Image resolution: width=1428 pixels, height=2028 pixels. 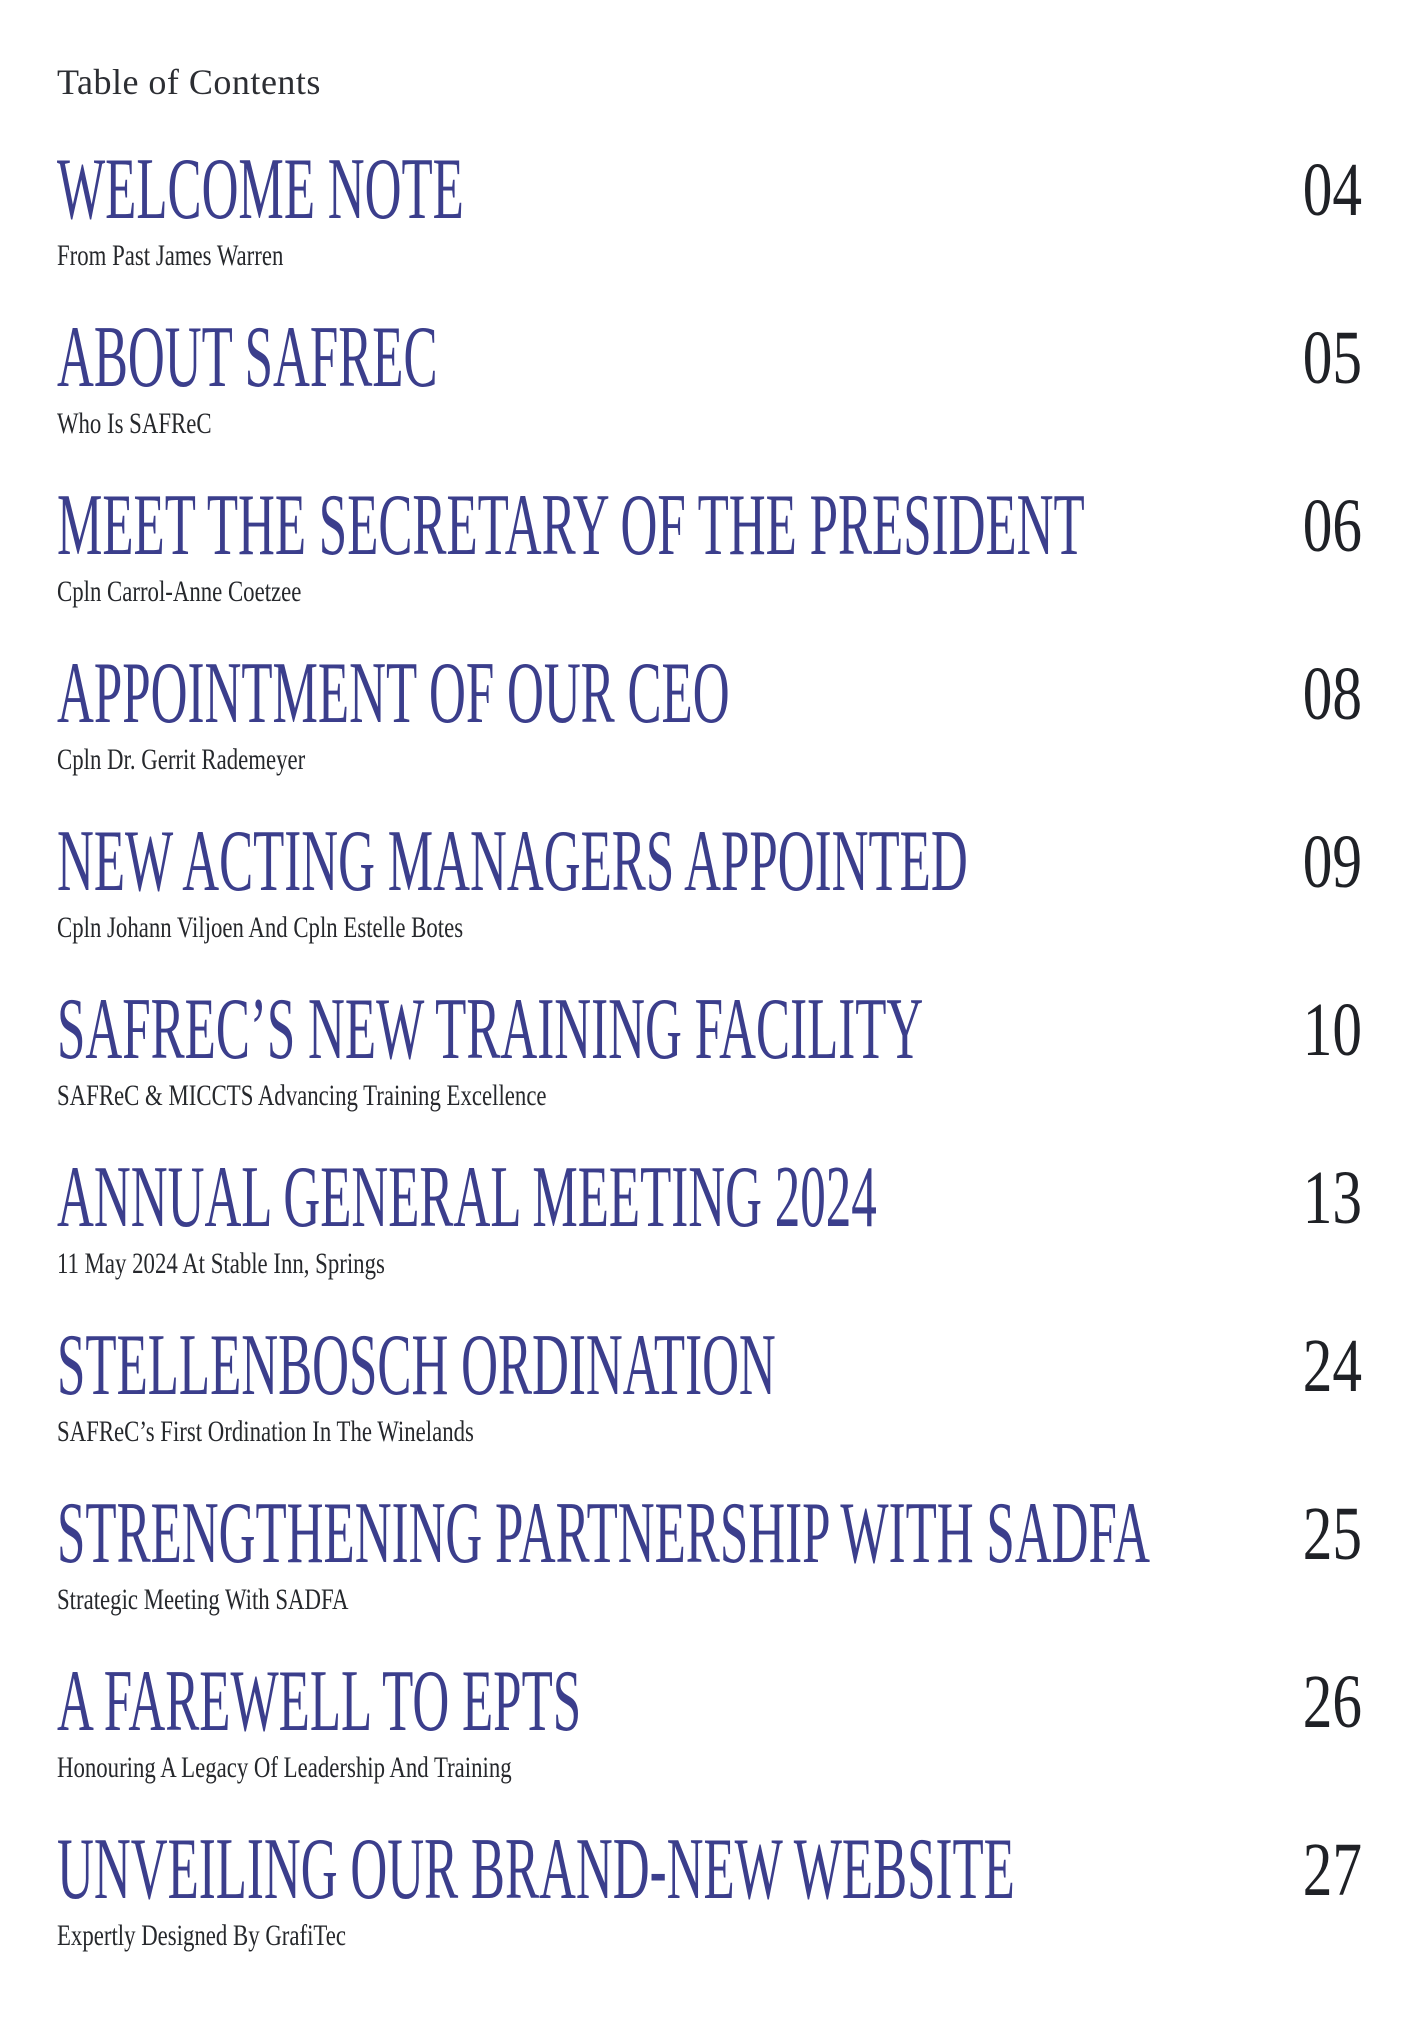 What do you see at coordinates (1332, 1198) in the screenshot?
I see `toc-entry-page-number: 13` at bounding box center [1332, 1198].